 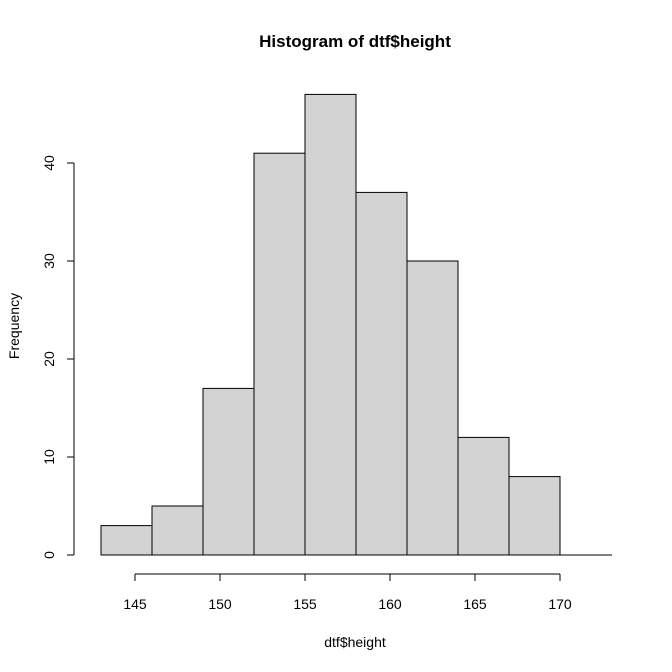 What do you see at coordinates (14, 326) in the screenshot?
I see `y-axis-label: Frequency` at bounding box center [14, 326].